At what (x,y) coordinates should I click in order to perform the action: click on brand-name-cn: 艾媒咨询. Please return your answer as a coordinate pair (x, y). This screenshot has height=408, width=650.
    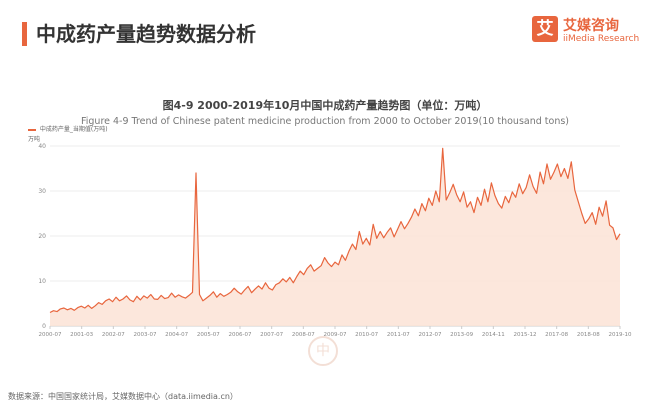
    Looking at the image, I should click on (591, 26).